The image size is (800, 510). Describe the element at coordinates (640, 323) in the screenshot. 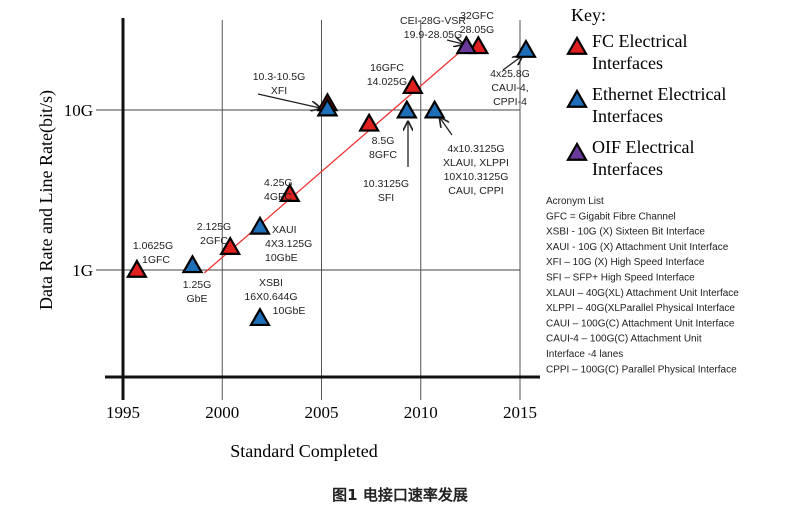

I see `acronym-list-item: CAUI – 100G(C) Attachment Unit Interface` at that location.